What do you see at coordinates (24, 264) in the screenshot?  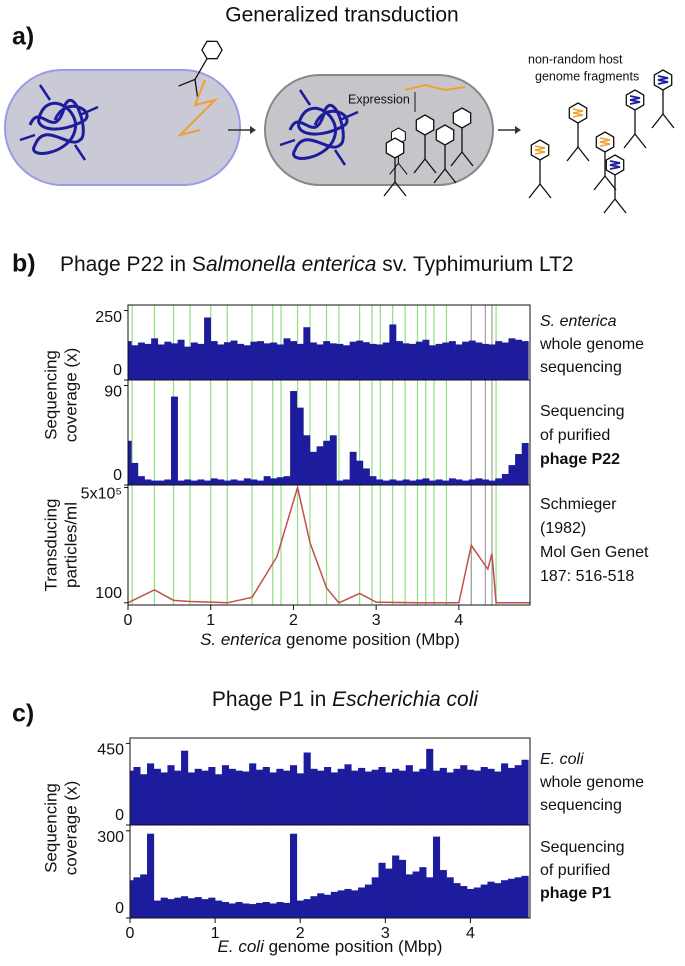 I see `panel-label: b)` at bounding box center [24, 264].